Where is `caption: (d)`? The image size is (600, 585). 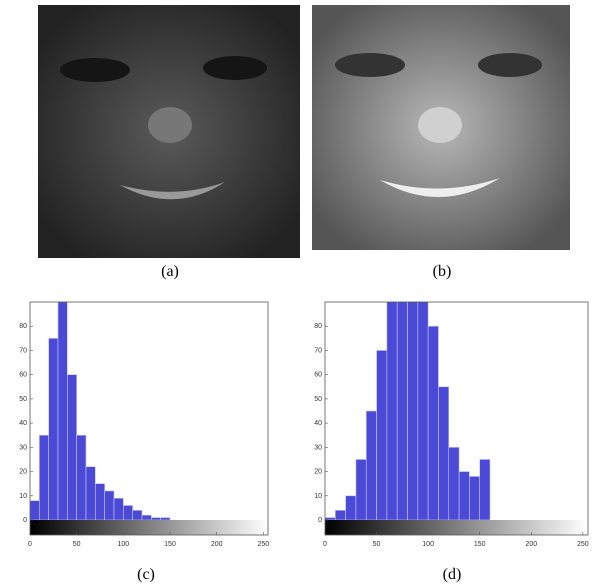
caption: (d) is located at coordinates (452, 574).